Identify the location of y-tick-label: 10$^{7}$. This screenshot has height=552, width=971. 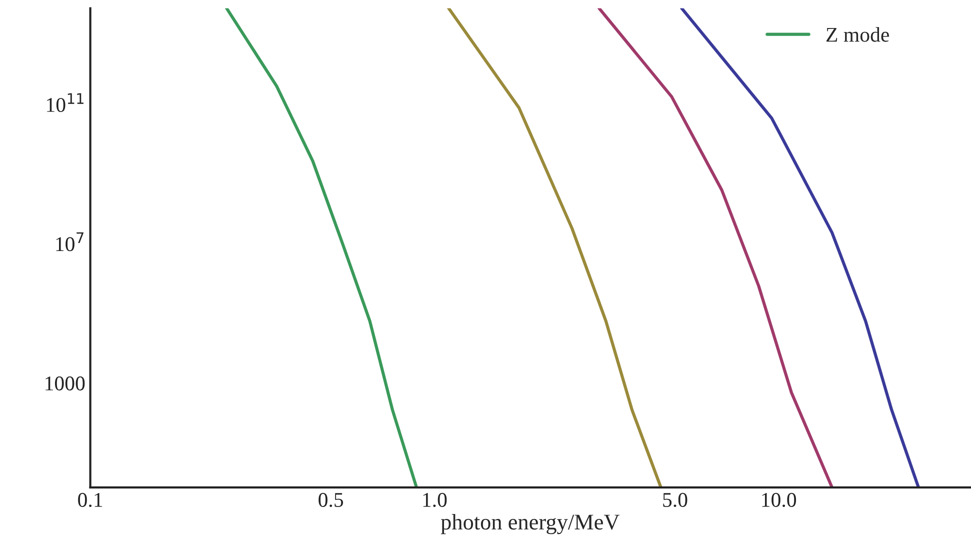
(70, 242).